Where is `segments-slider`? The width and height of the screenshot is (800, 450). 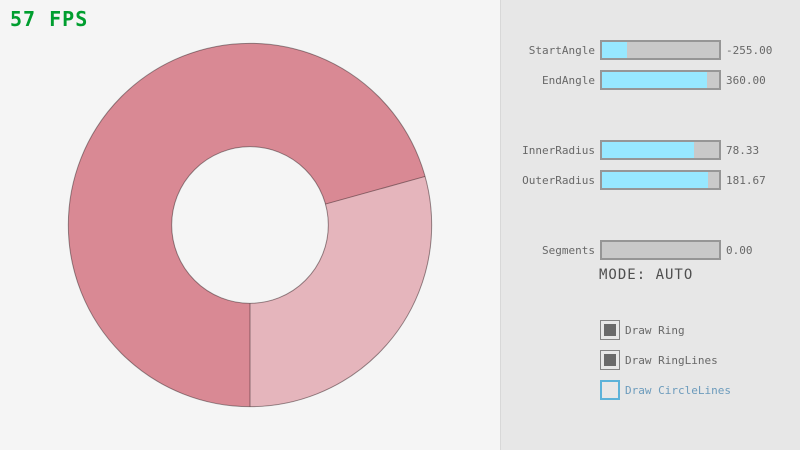
segments-slider is located at coordinates (660, 250).